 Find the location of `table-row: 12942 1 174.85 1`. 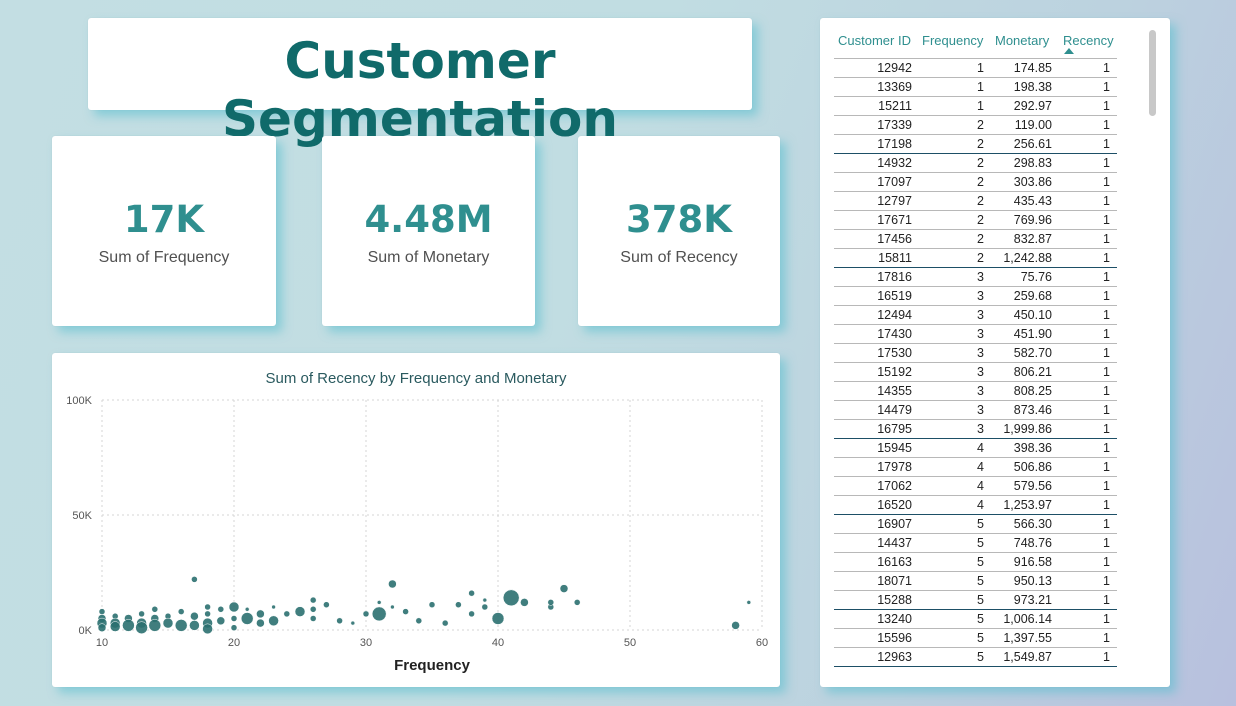

table-row: 12942 1 174.85 1 is located at coordinates (975, 68).